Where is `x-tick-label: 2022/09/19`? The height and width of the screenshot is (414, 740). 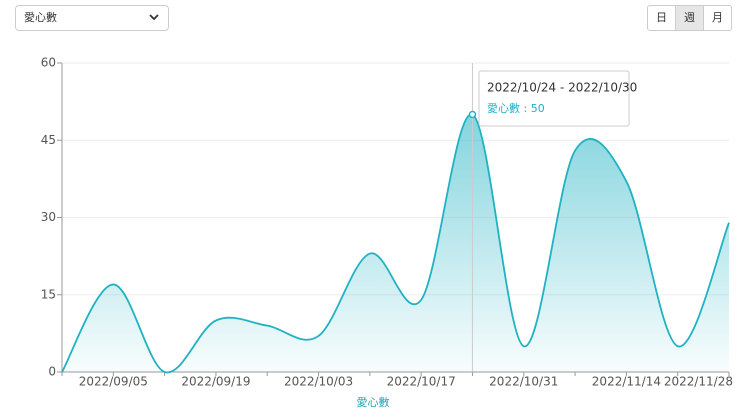
x-tick-label: 2022/09/19 is located at coordinates (215, 382).